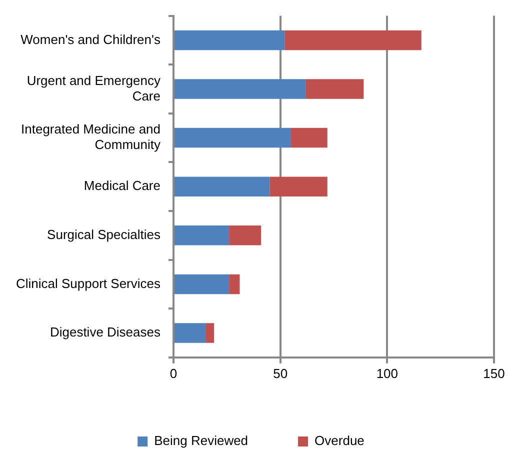  What do you see at coordinates (339, 440) in the screenshot?
I see `legend-label: Overdue` at bounding box center [339, 440].